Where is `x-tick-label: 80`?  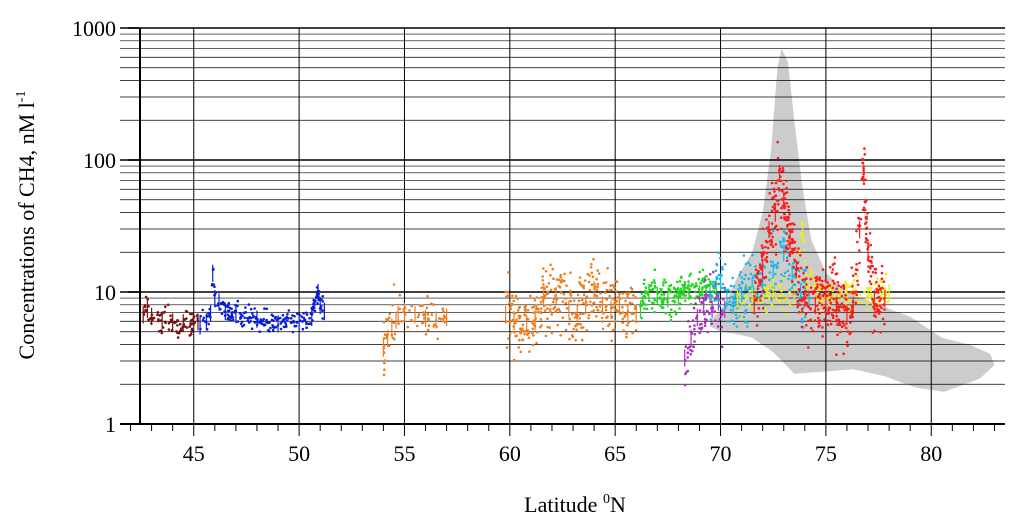
x-tick-label: 80 is located at coordinates (931, 453).